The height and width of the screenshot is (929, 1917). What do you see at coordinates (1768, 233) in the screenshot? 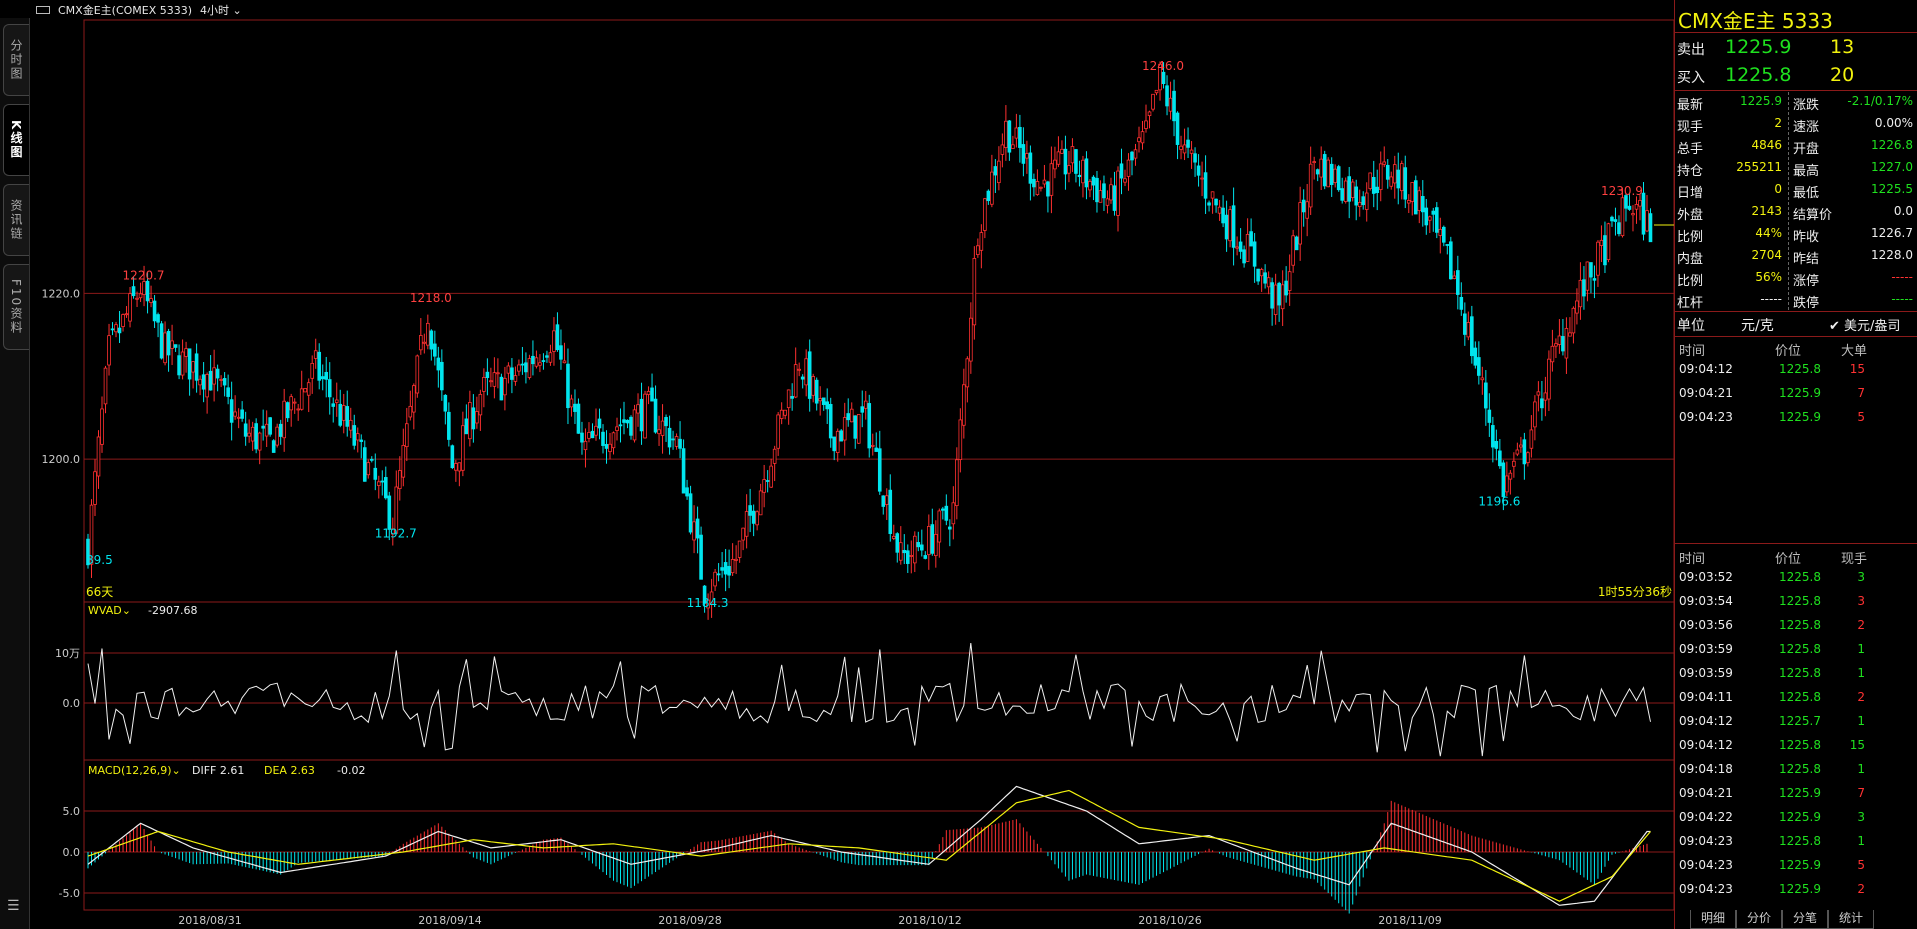
I see `stat-value: 44%` at bounding box center [1768, 233].